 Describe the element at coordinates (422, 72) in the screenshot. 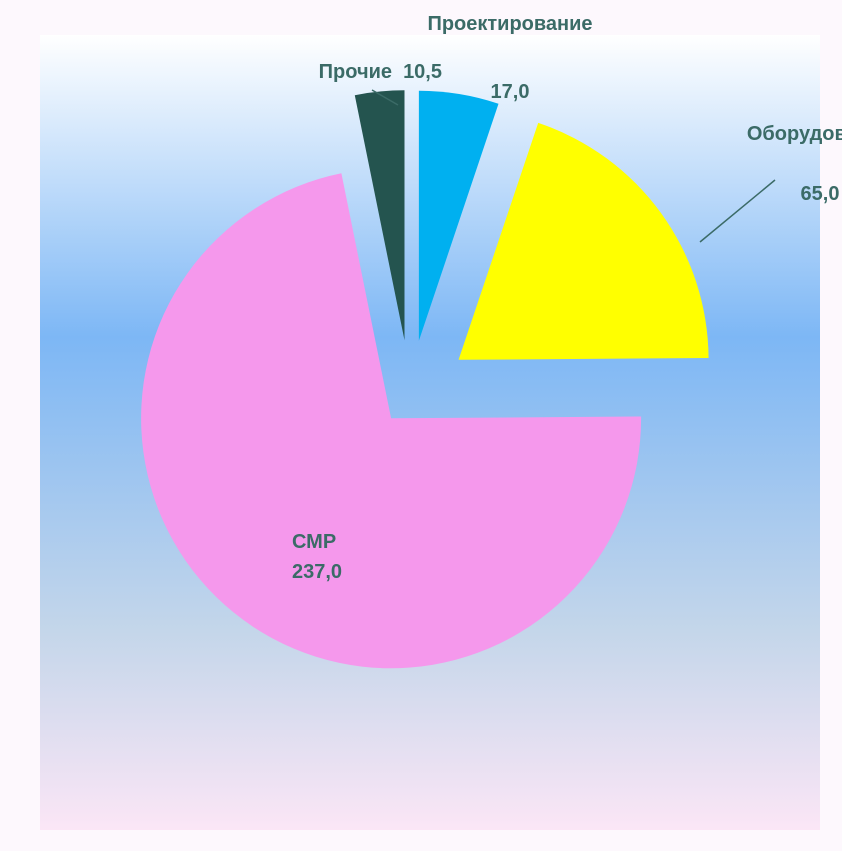

I see `value-label: 10,5` at that location.